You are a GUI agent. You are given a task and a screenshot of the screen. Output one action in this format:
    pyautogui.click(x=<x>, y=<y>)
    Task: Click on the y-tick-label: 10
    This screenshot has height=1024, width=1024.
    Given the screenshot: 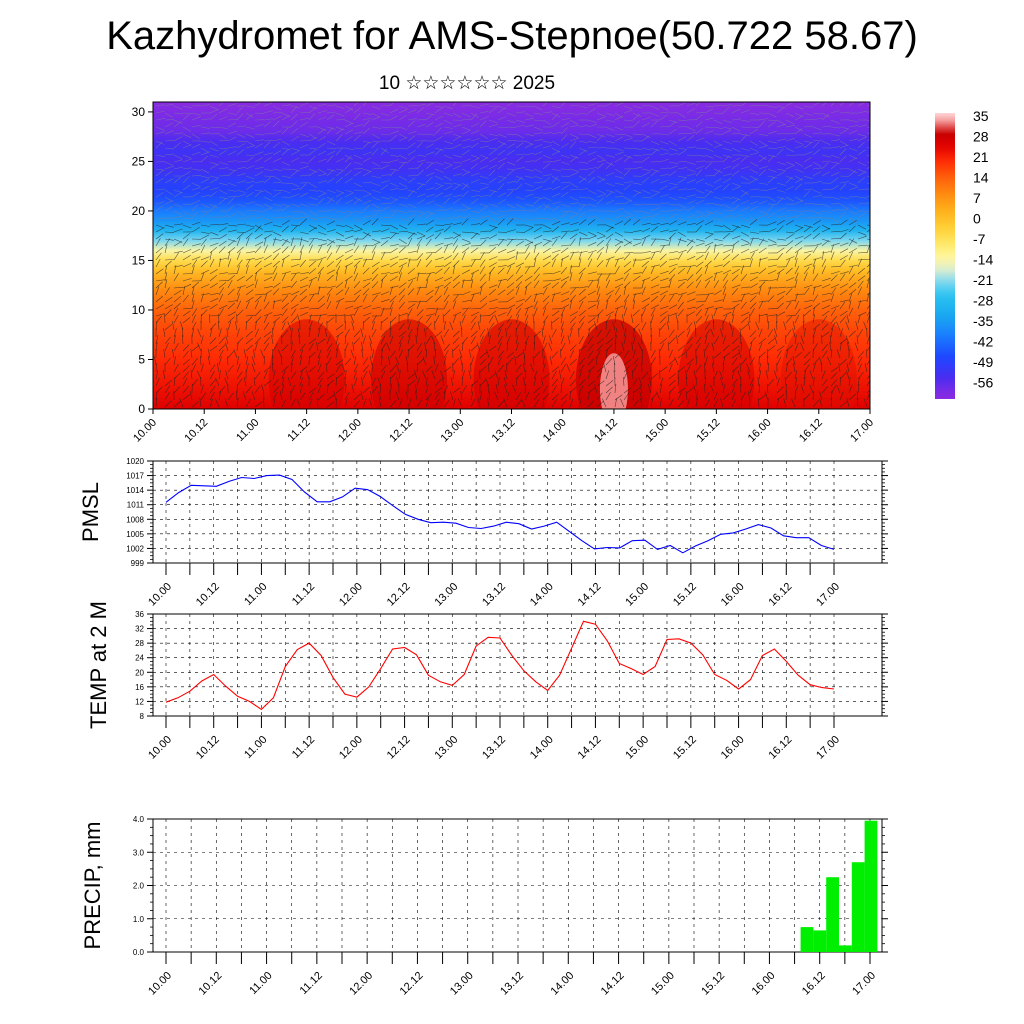 What is the action you would take?
    pyautogui.click(x=139, y=310)
    